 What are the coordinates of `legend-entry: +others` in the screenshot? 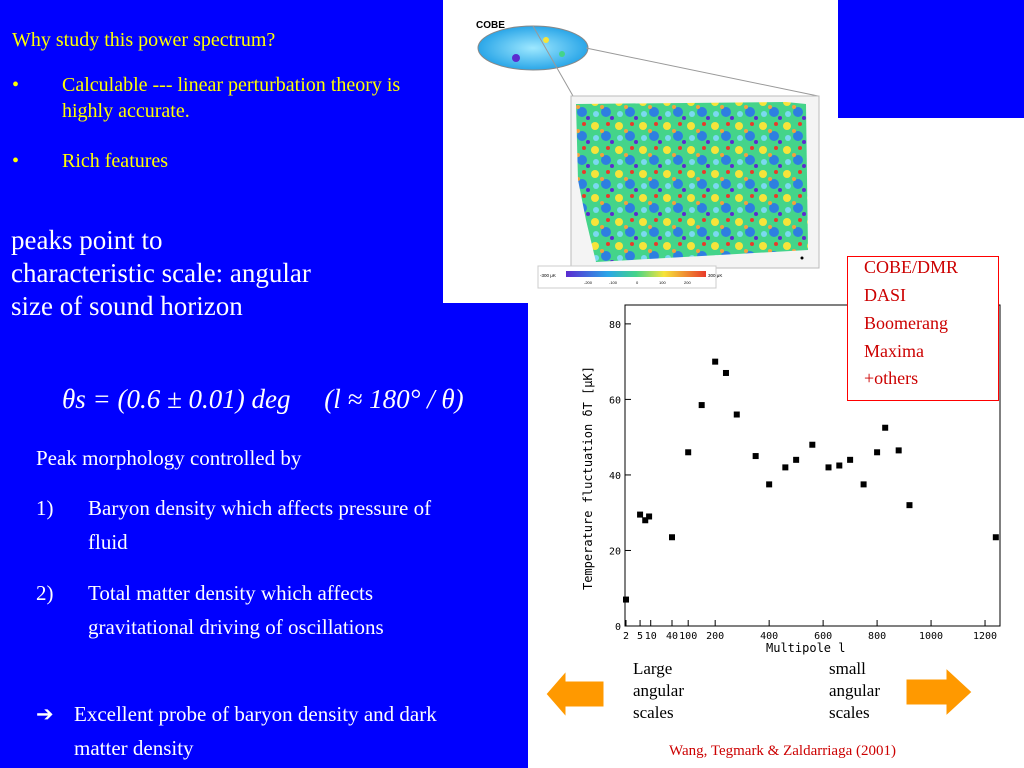 It's located at (891, 378).